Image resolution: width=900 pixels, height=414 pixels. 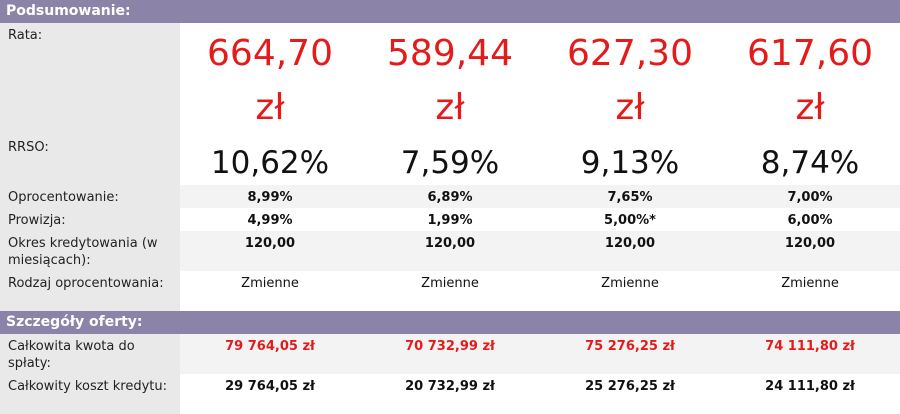 I want to click on rrso-value: 10,62%, so click(x=270, y=160).